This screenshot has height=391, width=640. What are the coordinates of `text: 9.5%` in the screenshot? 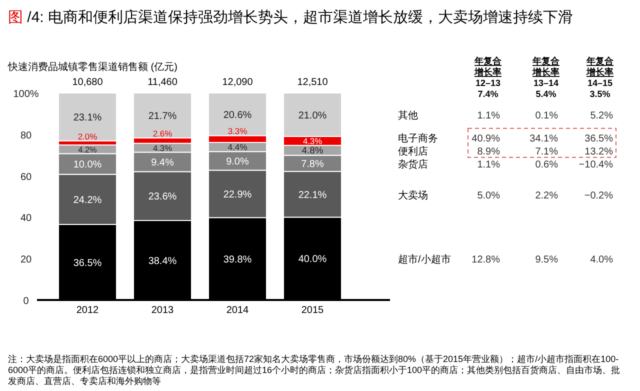 It's located at (546, 260).